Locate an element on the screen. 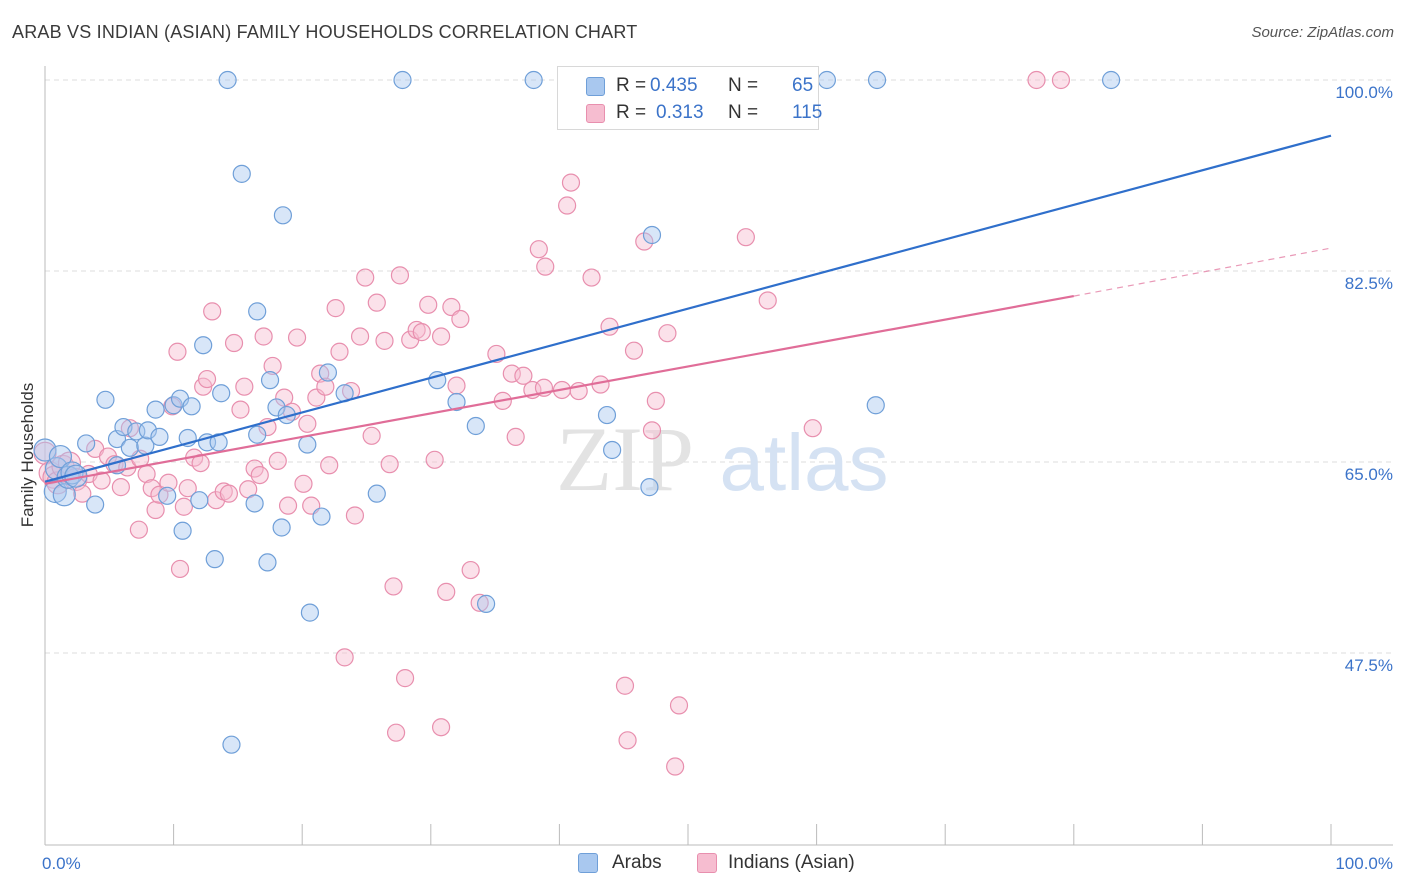 The image size is (1406, 892). x-tick-label-min: 0.0% is located at coordinates (61, 863).